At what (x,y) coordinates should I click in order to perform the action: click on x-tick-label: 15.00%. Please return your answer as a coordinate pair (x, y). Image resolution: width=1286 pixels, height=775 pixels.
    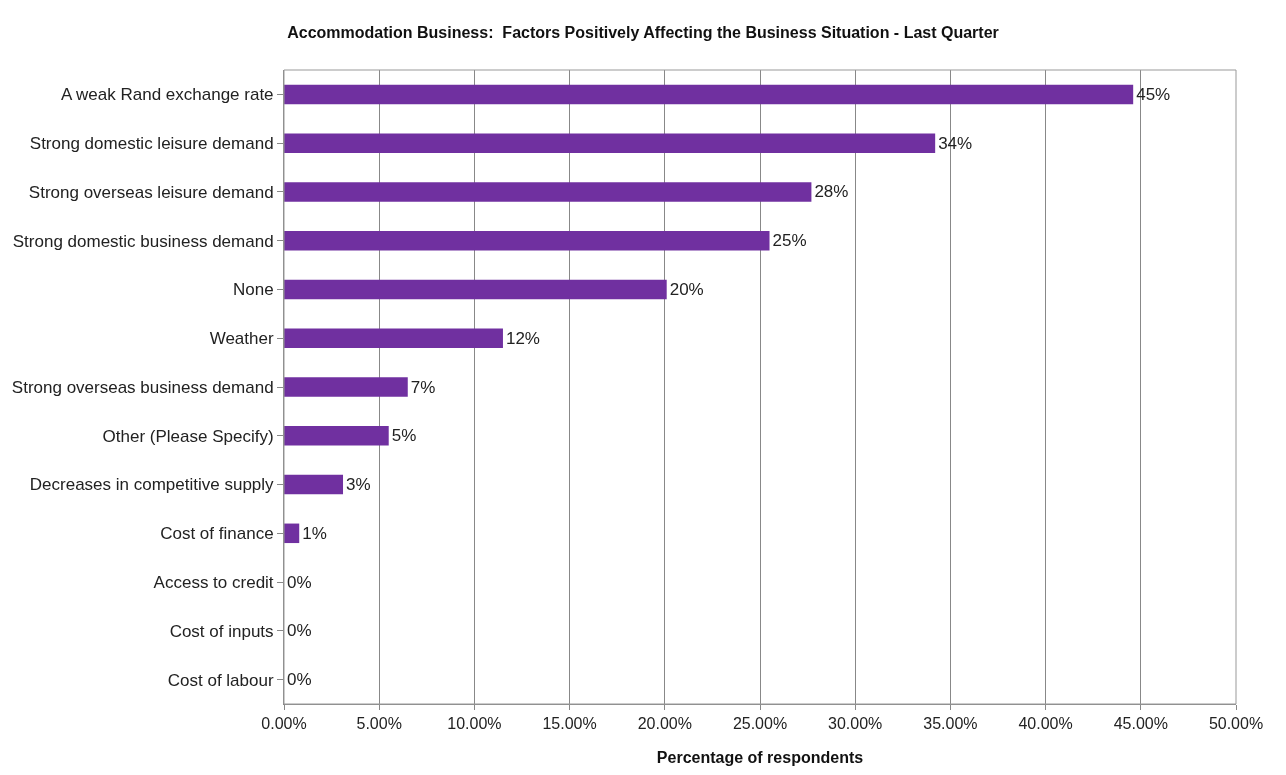
    Looking at the image, I should click on (569, 724).